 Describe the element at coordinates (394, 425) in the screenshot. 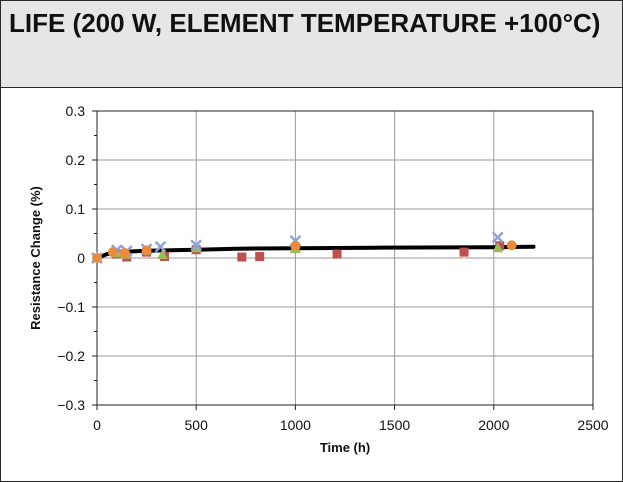

I see `x-tick-label: 1500` at that location.